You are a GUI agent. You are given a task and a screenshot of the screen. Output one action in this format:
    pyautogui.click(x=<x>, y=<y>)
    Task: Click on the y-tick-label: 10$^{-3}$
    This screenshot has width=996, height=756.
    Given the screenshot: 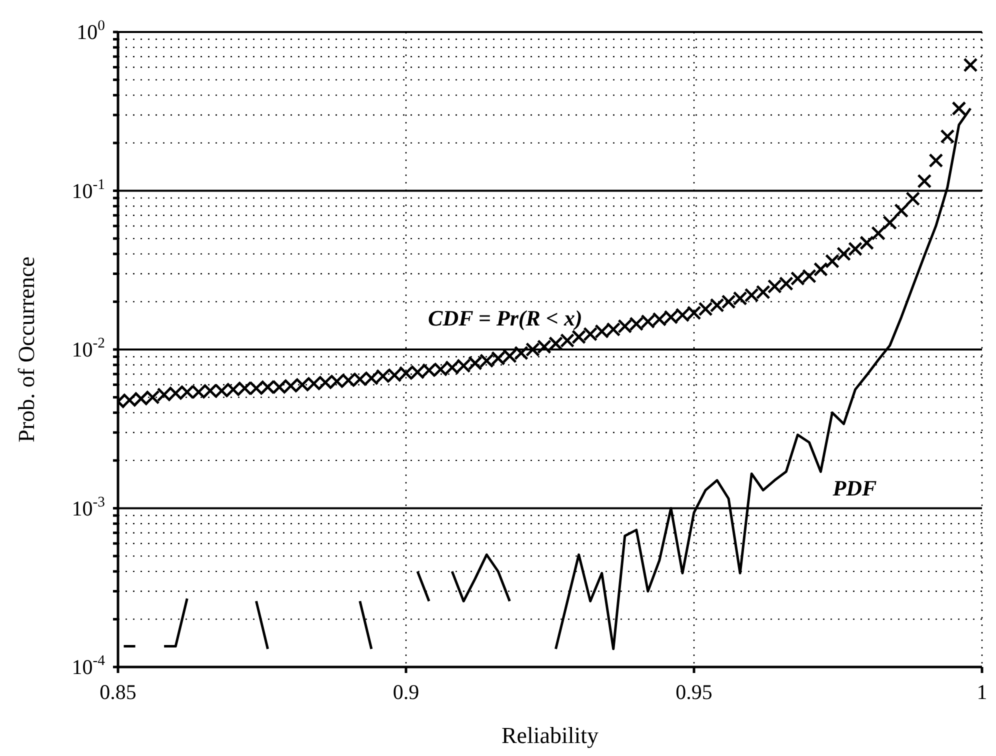 What is the action you would take?
    pyautogui.click(x=88, y=507)
    